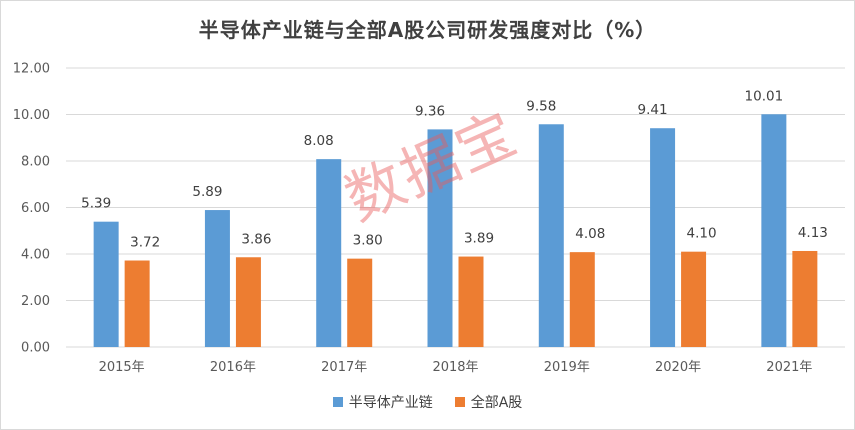  What do you see at coordinates (430, 111) in the screenshot?
I see `data-label: 9.36` at bounding box center [430, 111].